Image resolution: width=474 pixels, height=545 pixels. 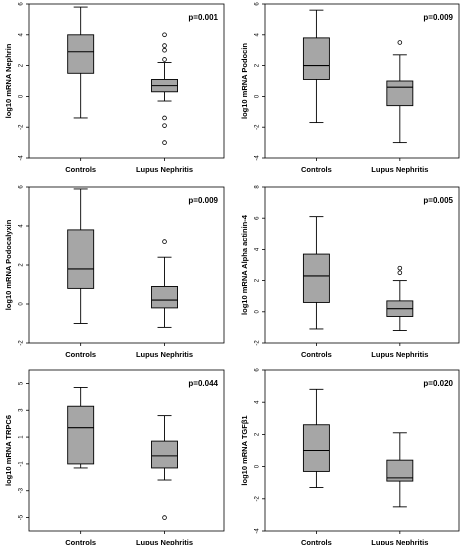 I want to click on y-tick-label: 3, so click(x=22, y=410).